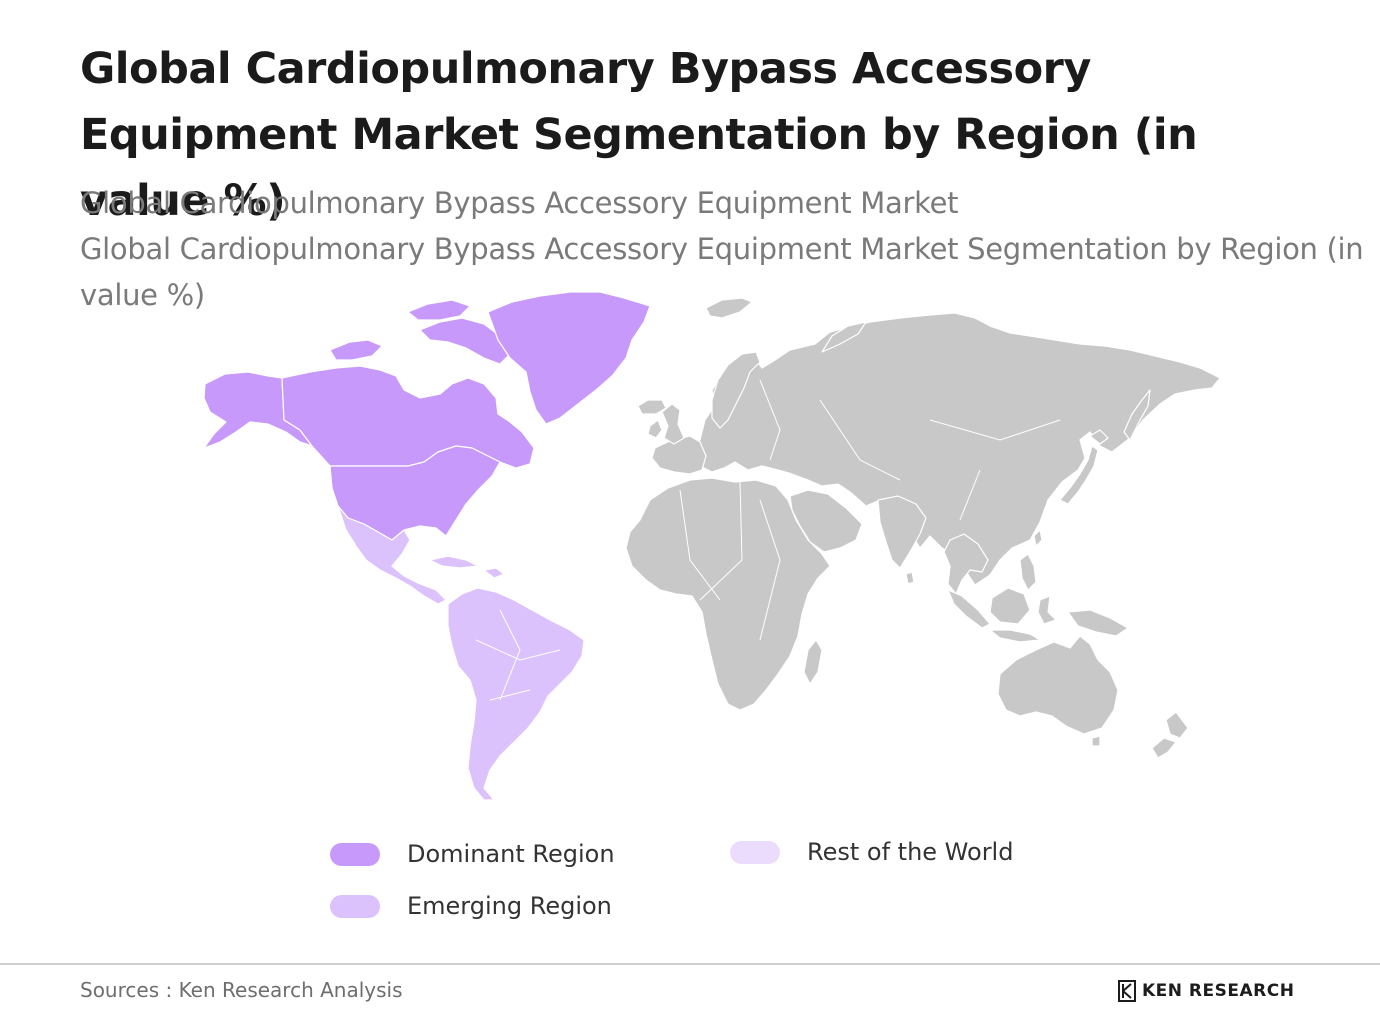 The height and width of the screenshot is (1035, 1380). What do you see at coordinates (1099, 437) in the screenshot?
I see `hokkaido-region` at bounding box center [1099, 437].